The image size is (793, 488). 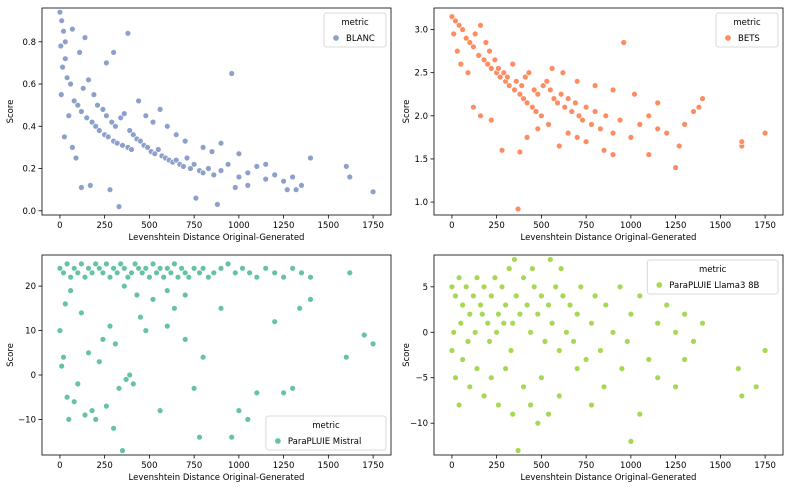 What do you see at coordinates (326, 426) in the screenshot?
I see `legend-title: metric` at bounding box center [326, 426].